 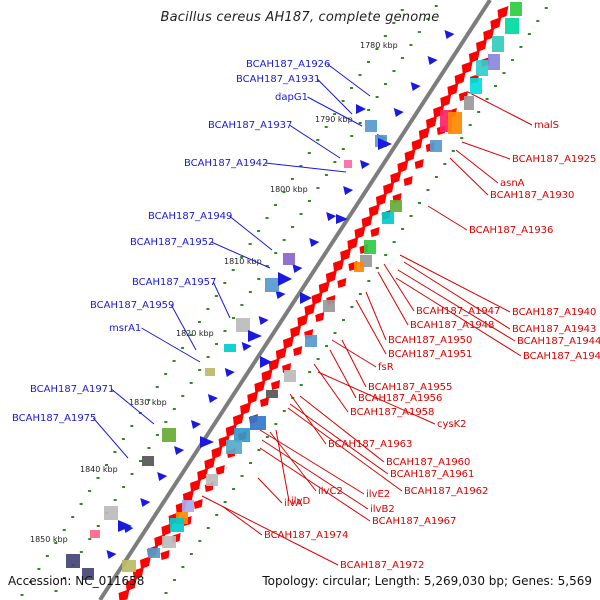 I want to click on reverse-gene-label: BCAH187_A1974, so click(x=306, y=535).